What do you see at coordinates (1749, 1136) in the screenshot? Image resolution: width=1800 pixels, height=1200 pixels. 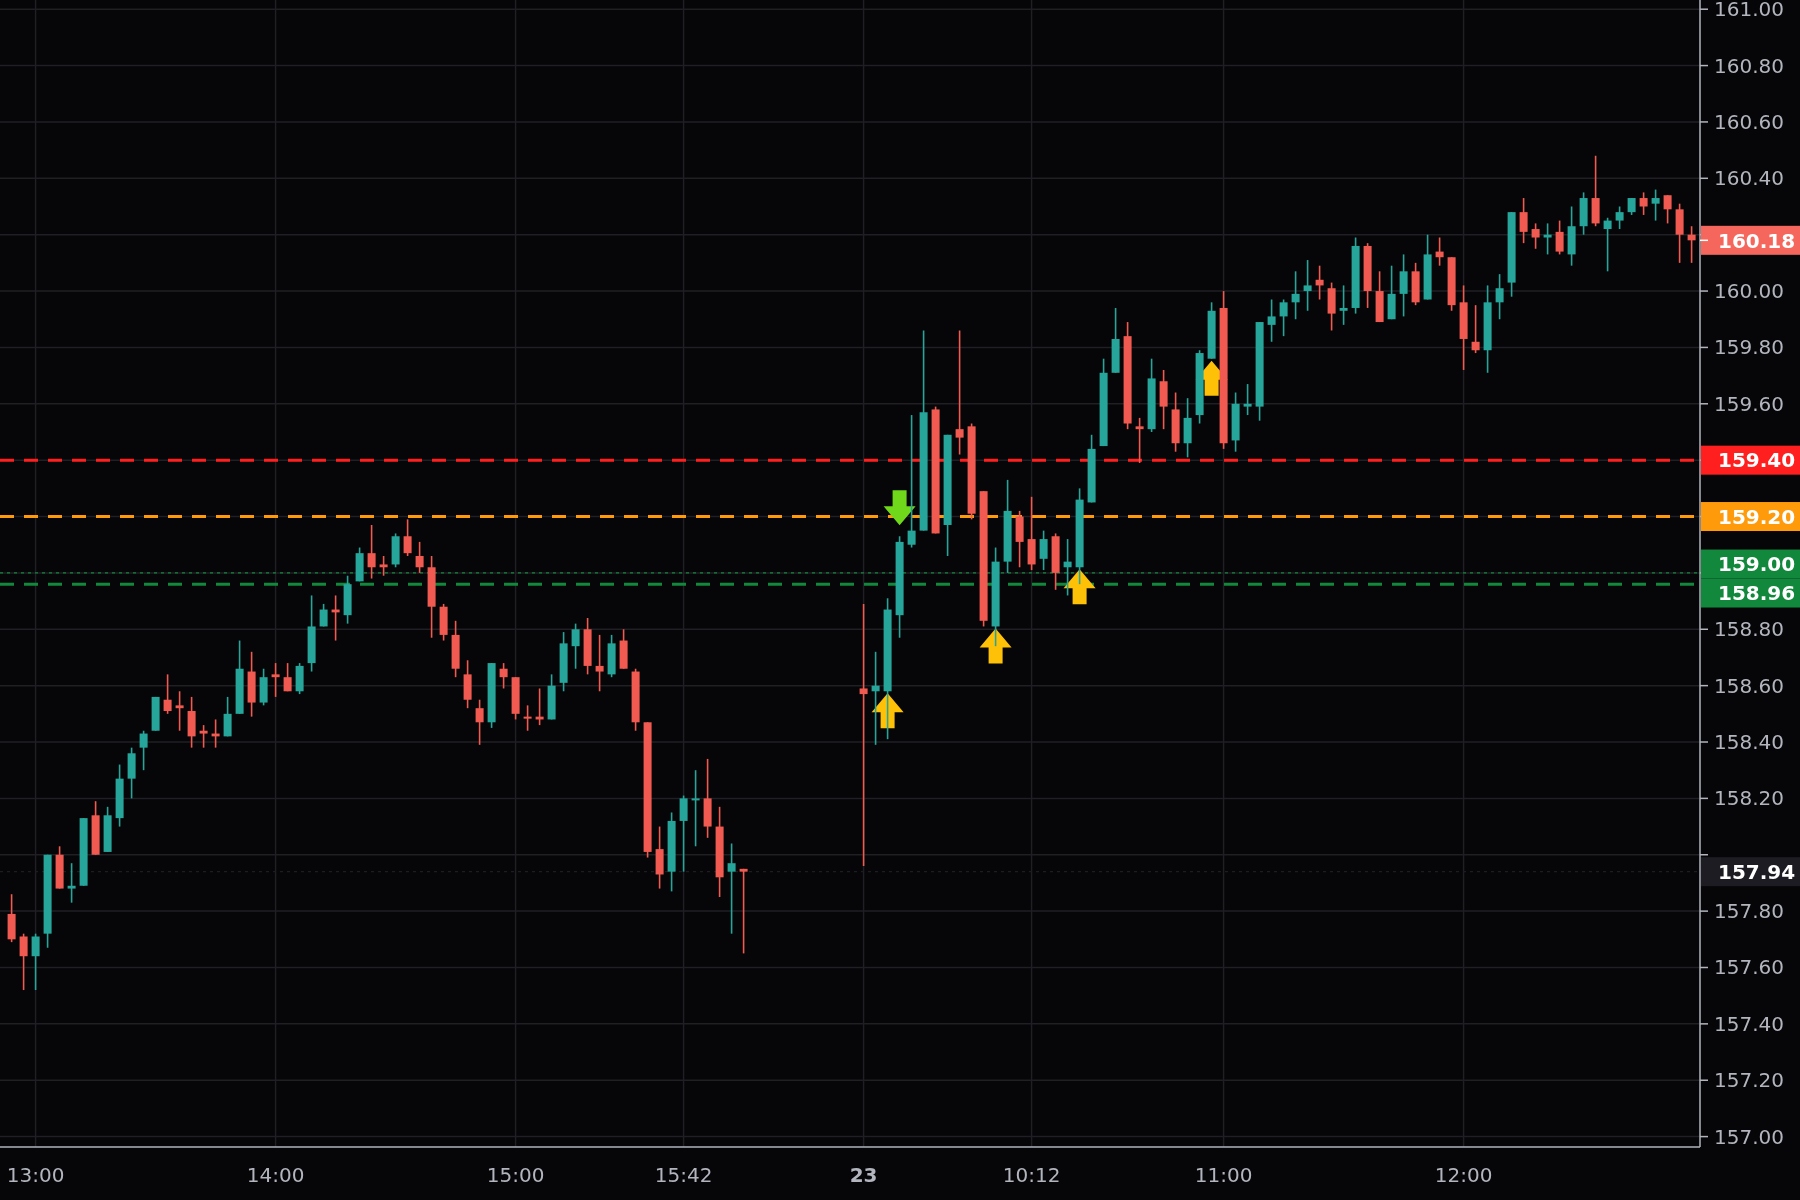 I see `y-tick-label: 157.00` at bounding box center [1749, 1136].